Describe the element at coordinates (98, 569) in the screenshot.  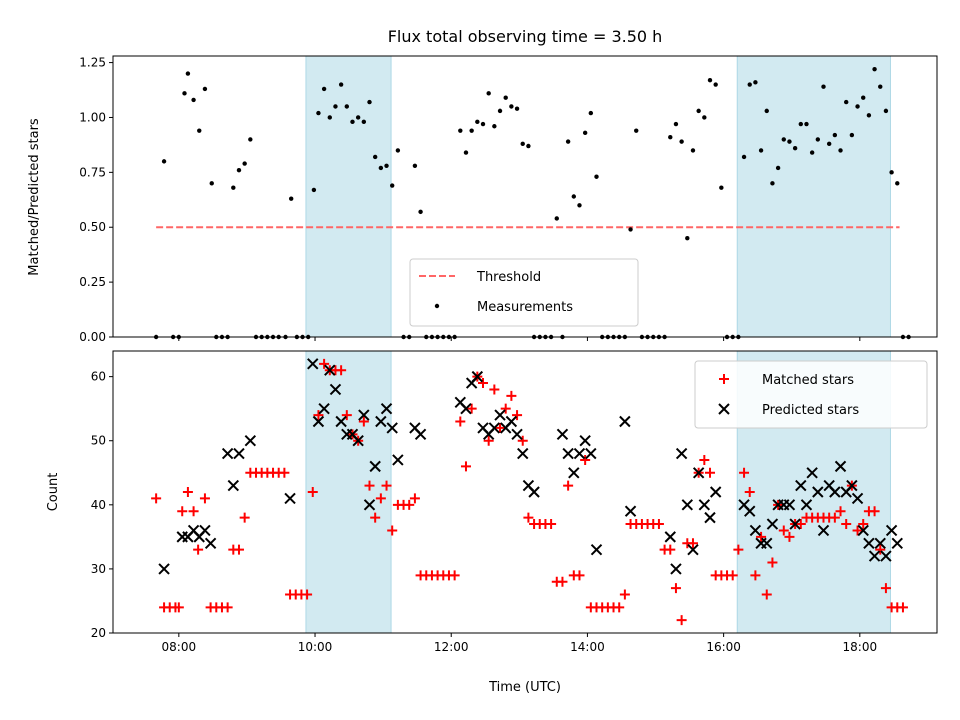
I see `y-tick-label: 30` at that location.